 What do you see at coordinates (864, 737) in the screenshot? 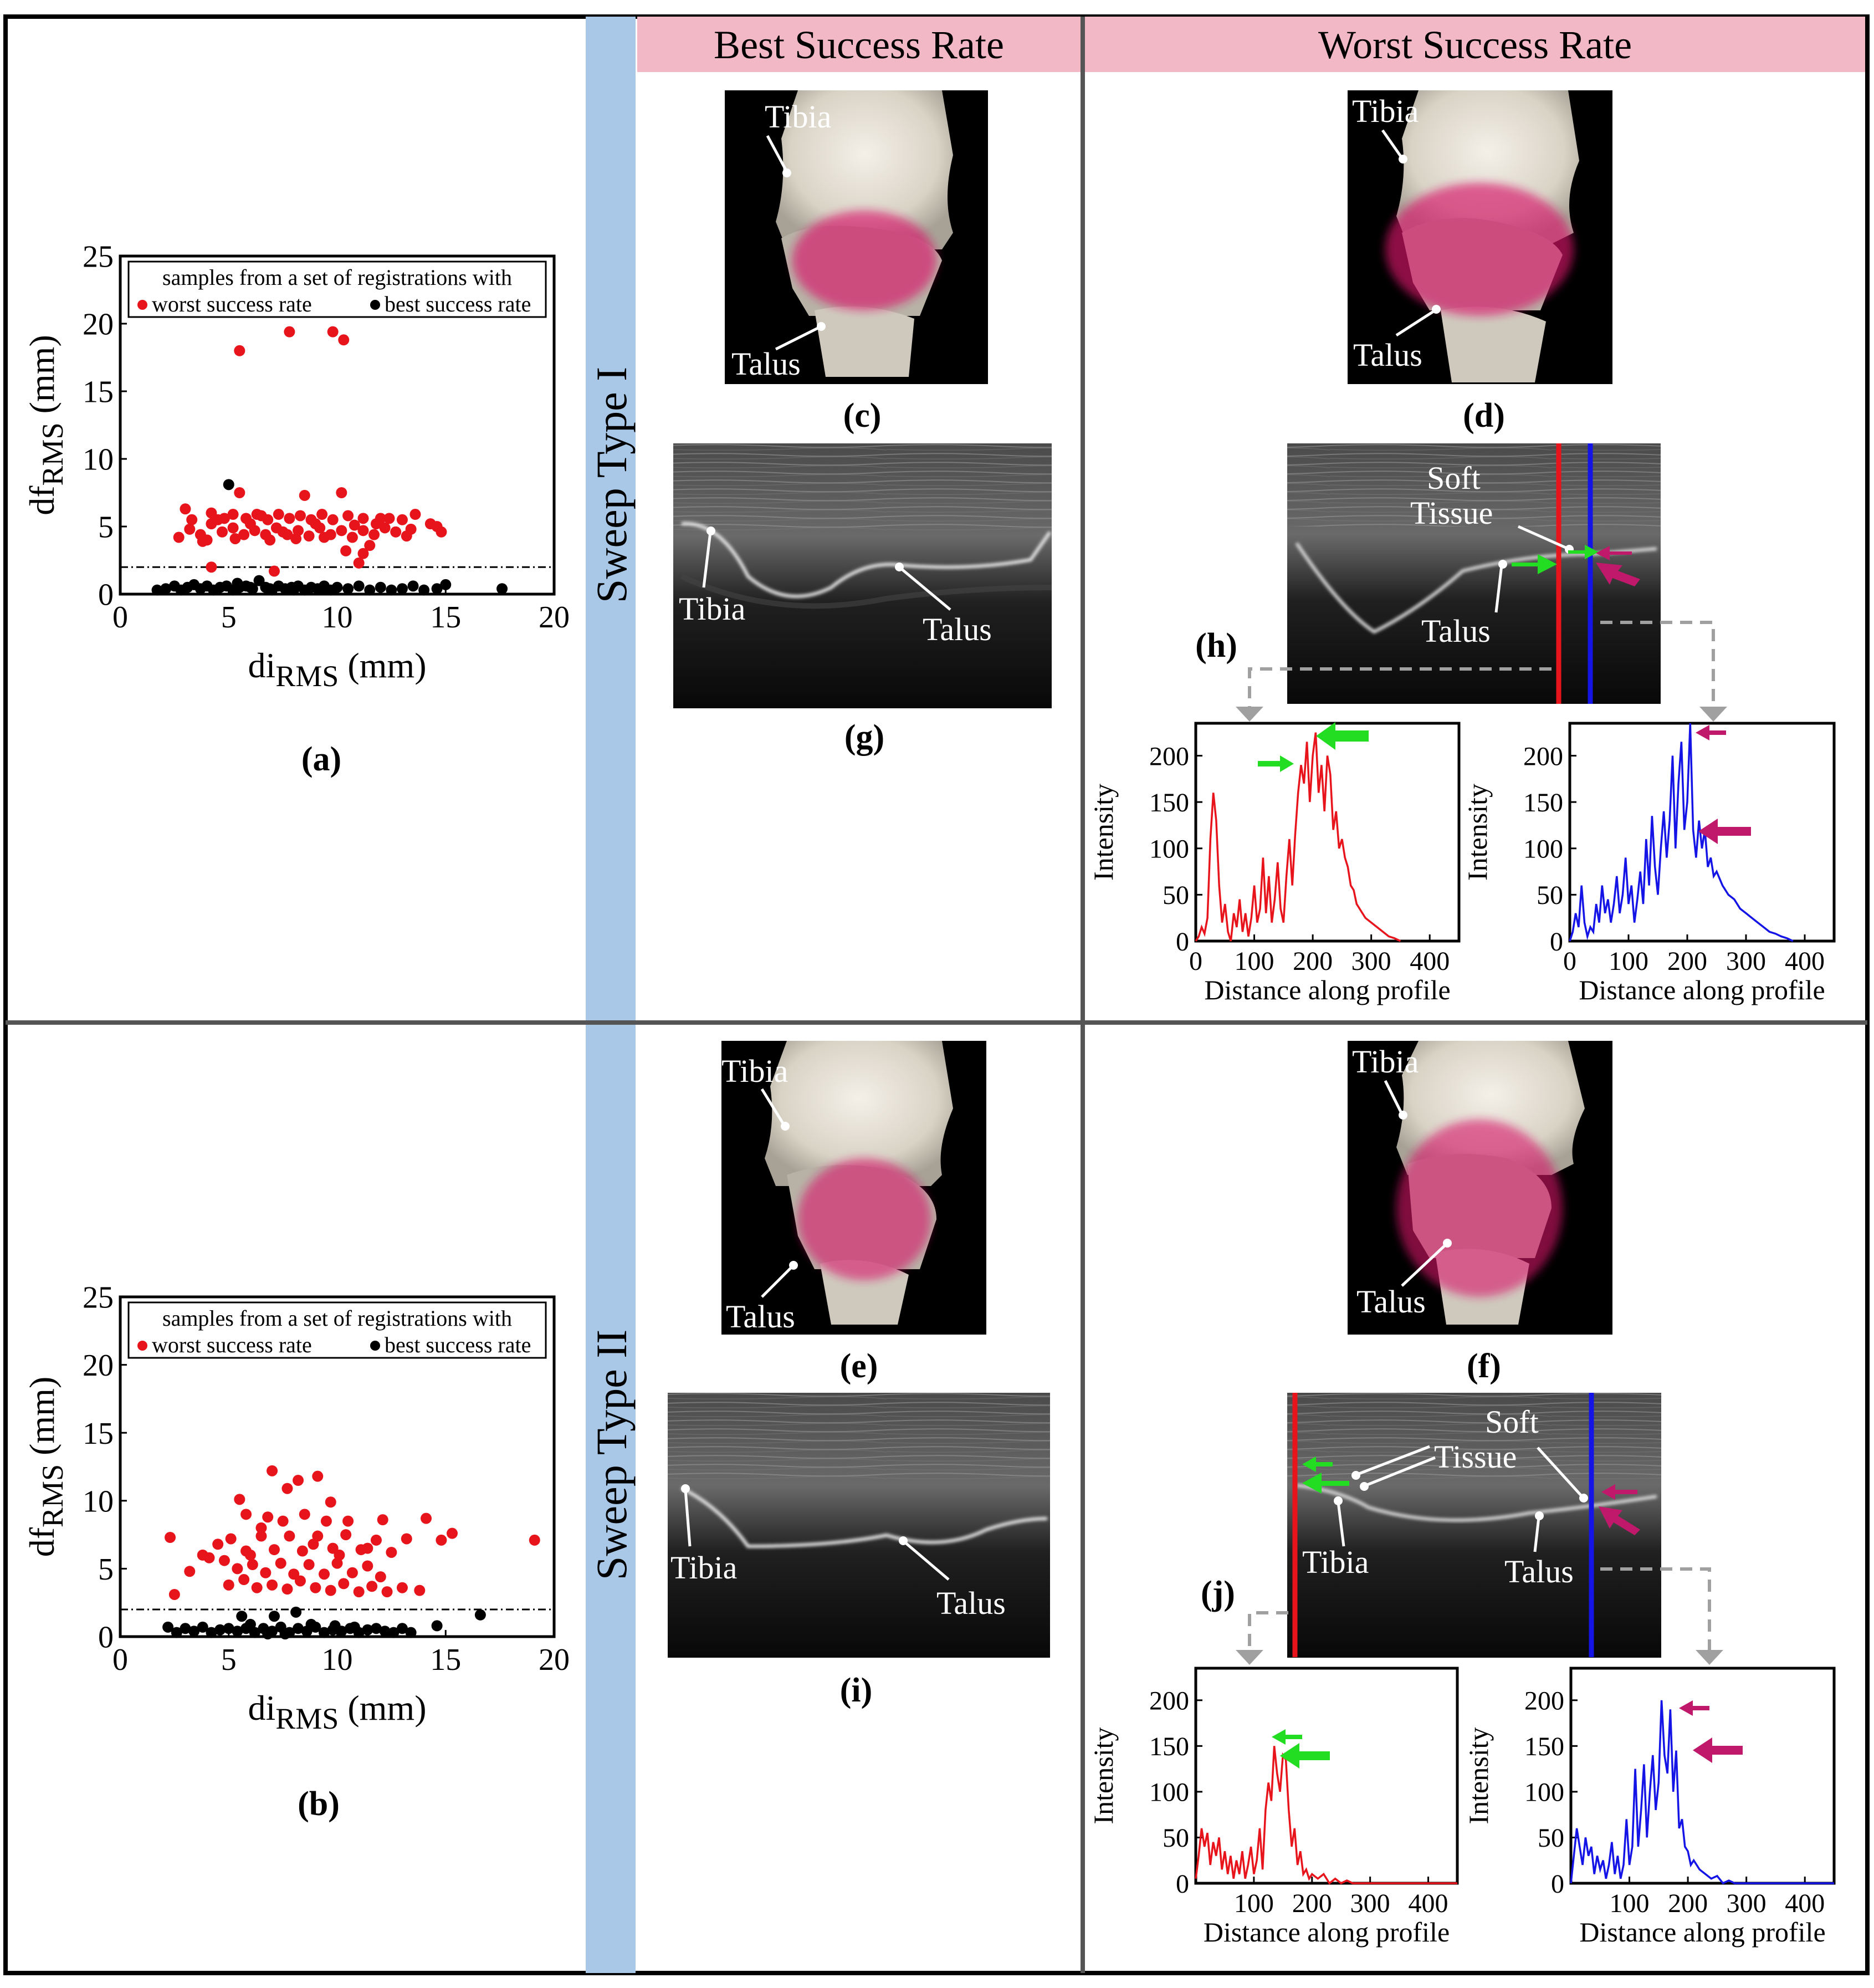
I see `panel-label-g: (g)` at bounding box center [864, 737].